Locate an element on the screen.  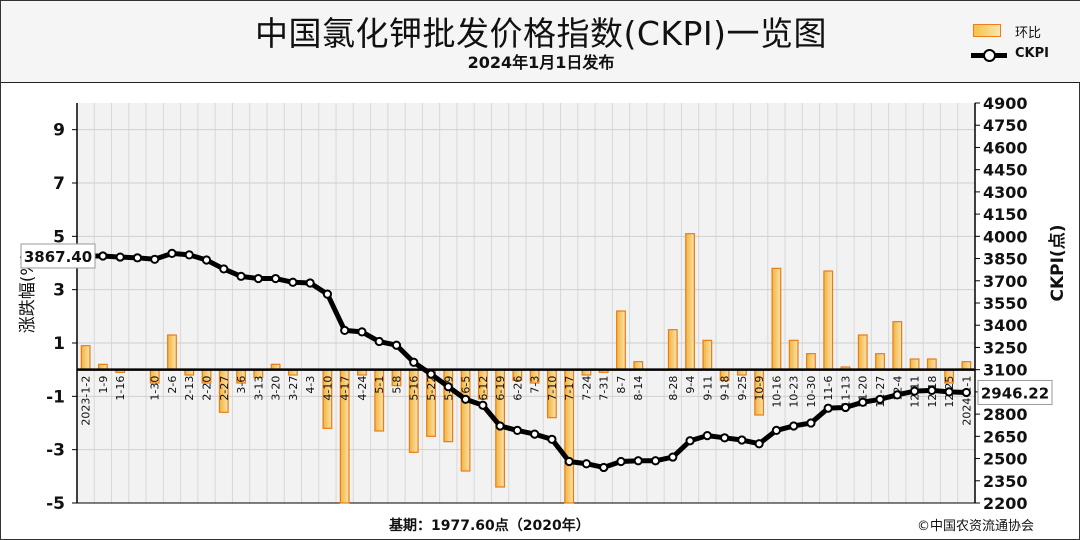
x-tick-label: 3-13 is located at coordinates (258, 388).